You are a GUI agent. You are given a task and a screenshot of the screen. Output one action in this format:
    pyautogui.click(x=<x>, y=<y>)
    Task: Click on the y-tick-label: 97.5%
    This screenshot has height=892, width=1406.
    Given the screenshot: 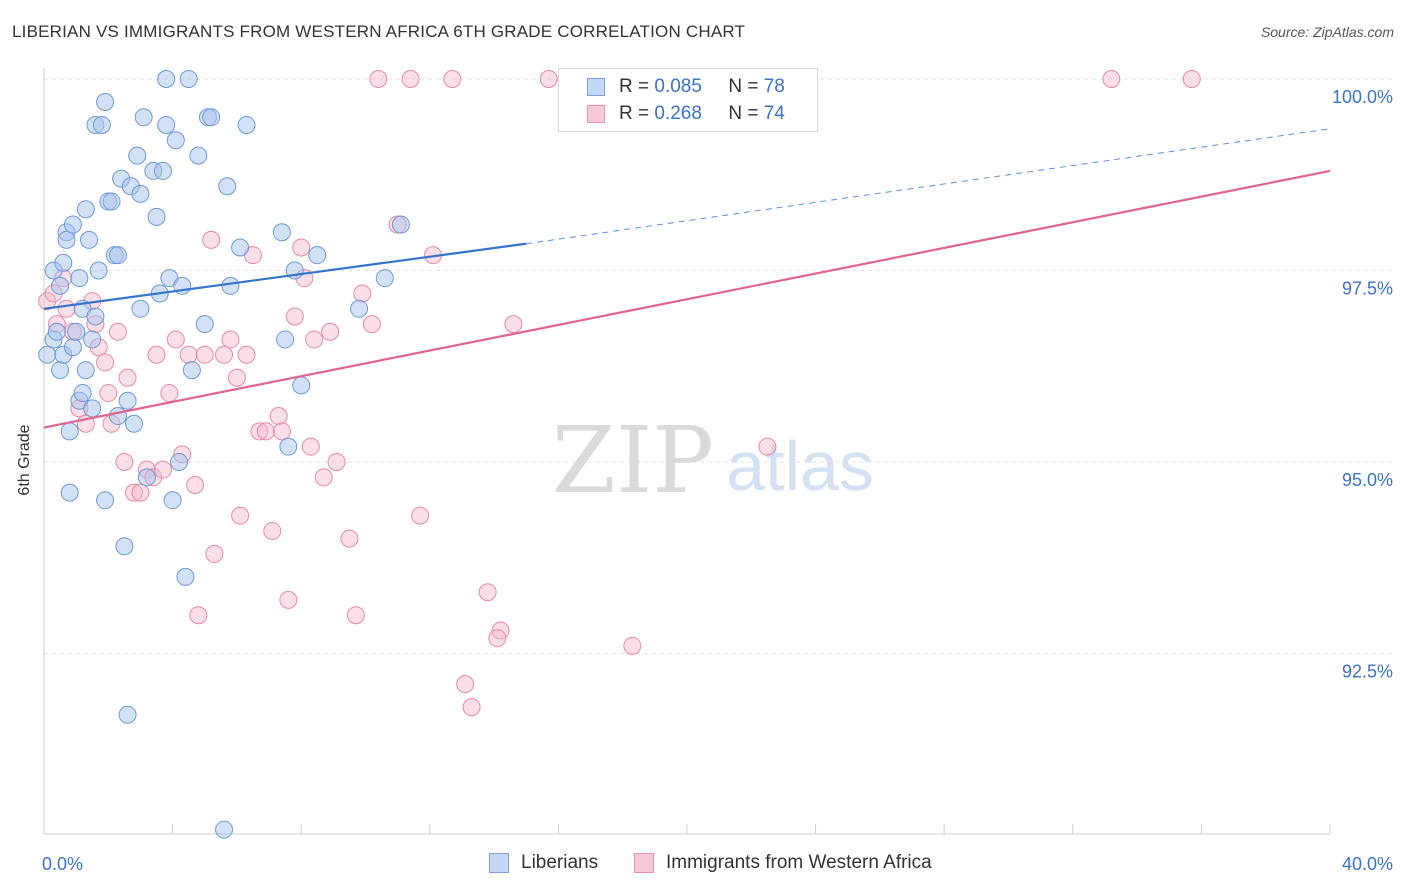 What is the action you would take?
    pyautogui.click(x=1367, y=289)
    